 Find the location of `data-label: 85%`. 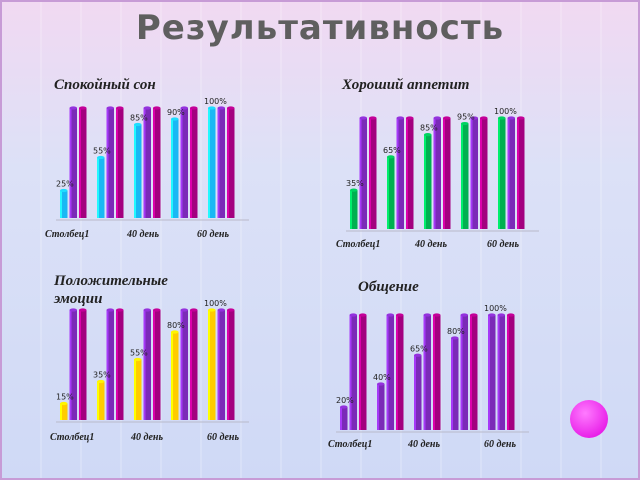

data-label: 85% is located at coordinates (139, 118).